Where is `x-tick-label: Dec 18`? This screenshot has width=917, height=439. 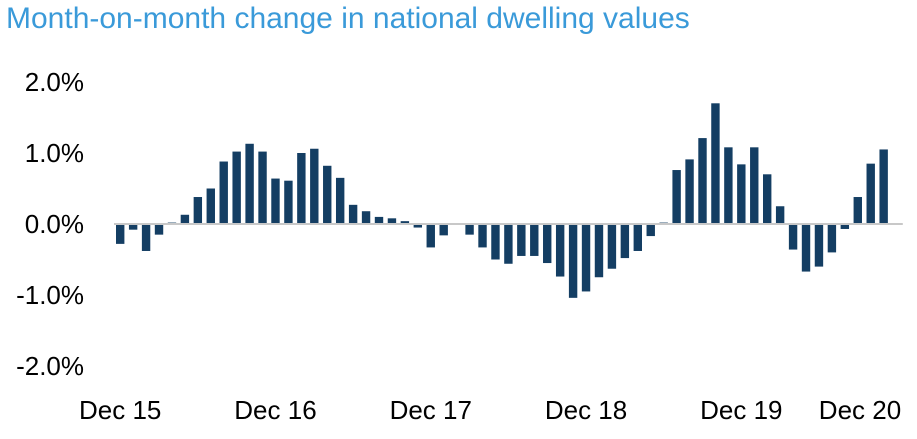 x-tick-label: Dec 18 is located at coordinates (586, 410).